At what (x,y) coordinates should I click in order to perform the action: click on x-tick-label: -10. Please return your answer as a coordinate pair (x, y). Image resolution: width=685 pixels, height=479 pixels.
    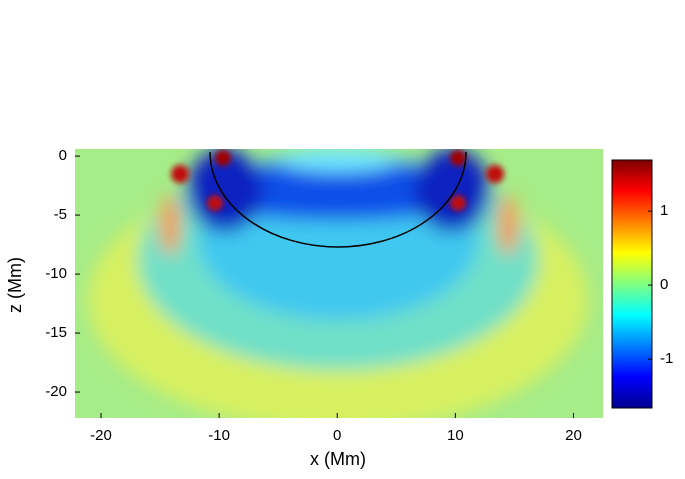
    Looking at the image, I should click on (219, 435).